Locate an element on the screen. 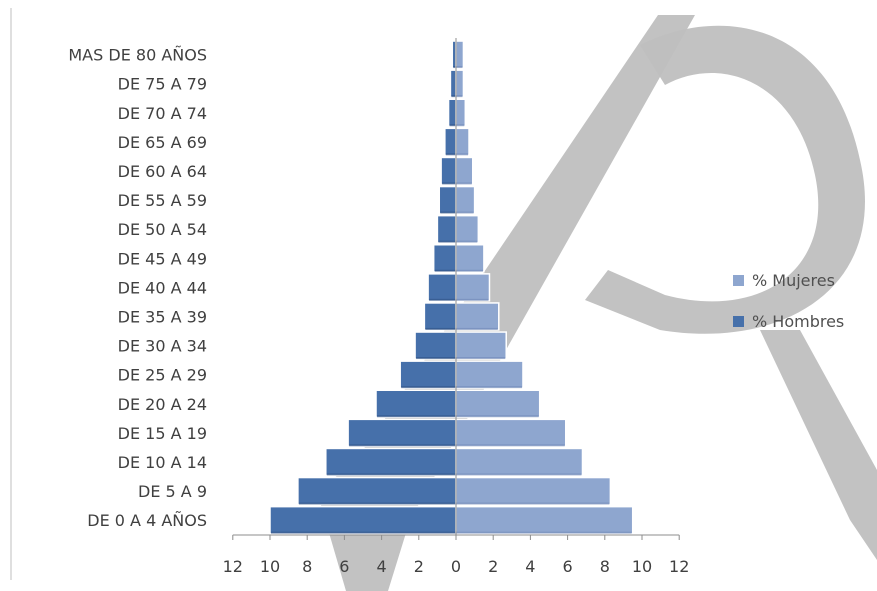  category-label-15: DE 75 A 79 is located at coordinates (162, 84).